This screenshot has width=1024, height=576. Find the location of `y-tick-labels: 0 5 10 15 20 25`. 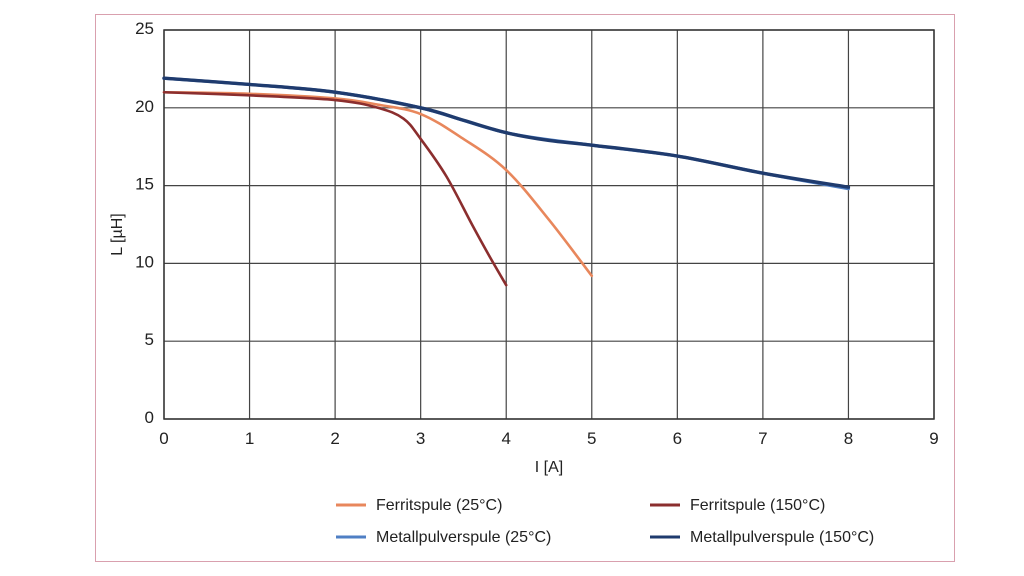

y-tick-labels: 0 5 10 15 20 25 is located at coordinates (144, 223).